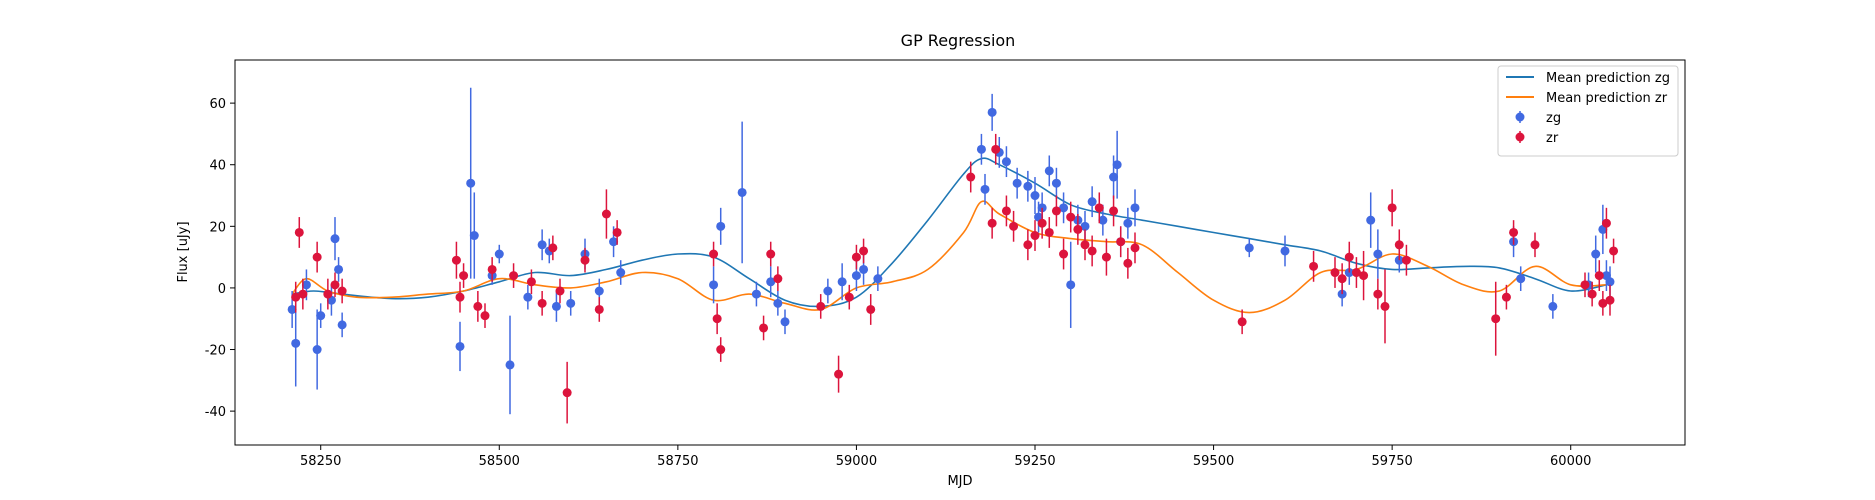  I want to click on y-tick-label: 40, so click(217, 166).